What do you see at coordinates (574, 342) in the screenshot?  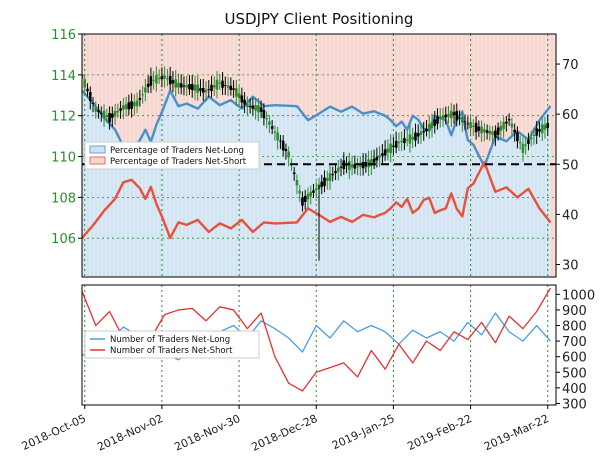 I see `count-tick-label: 700` at bounding box center [574, 342].